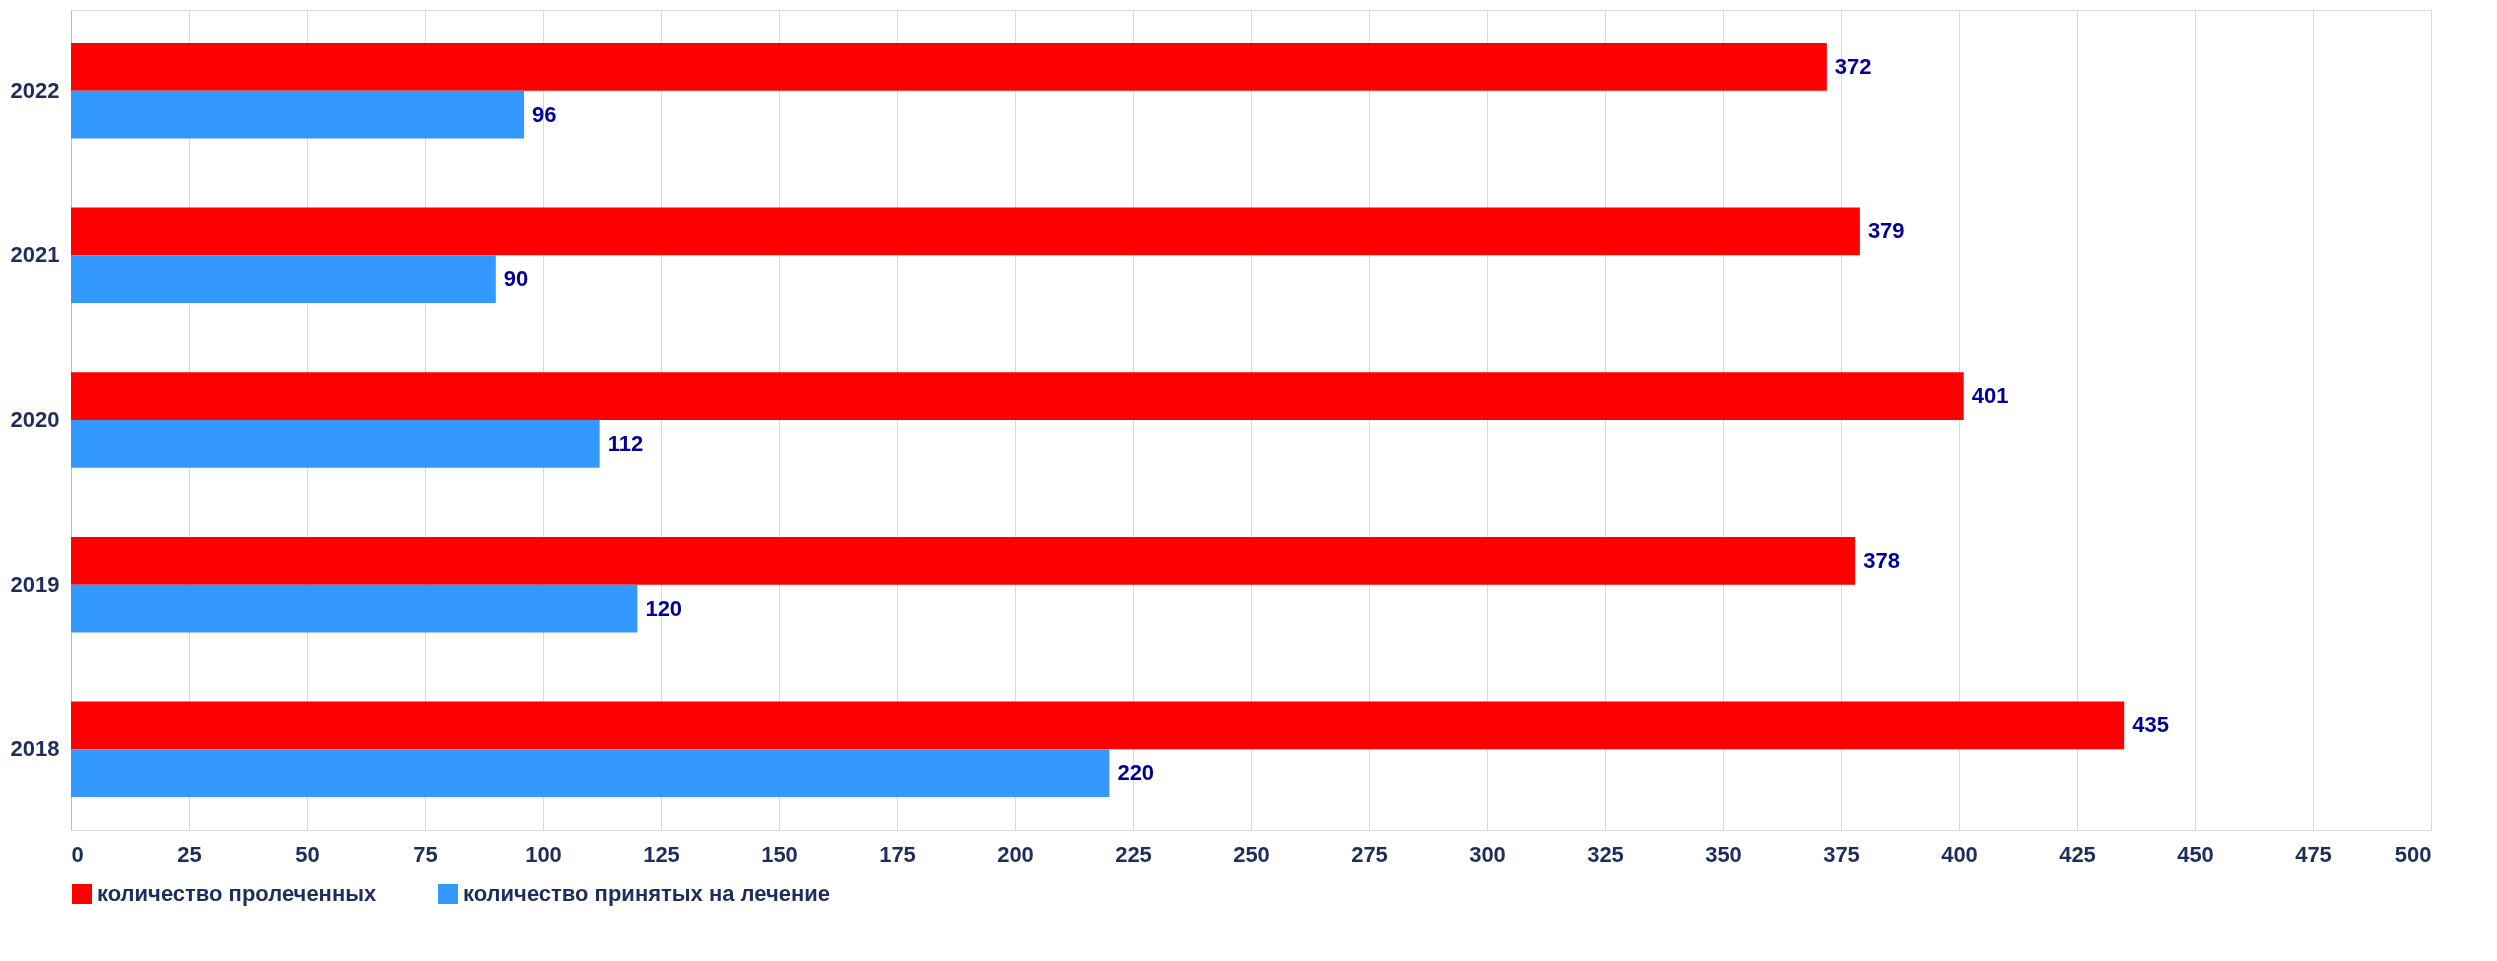  Describe the element at coordinates (661, 854) in the screenshot. I see `x-tick-label: 125` at that location.